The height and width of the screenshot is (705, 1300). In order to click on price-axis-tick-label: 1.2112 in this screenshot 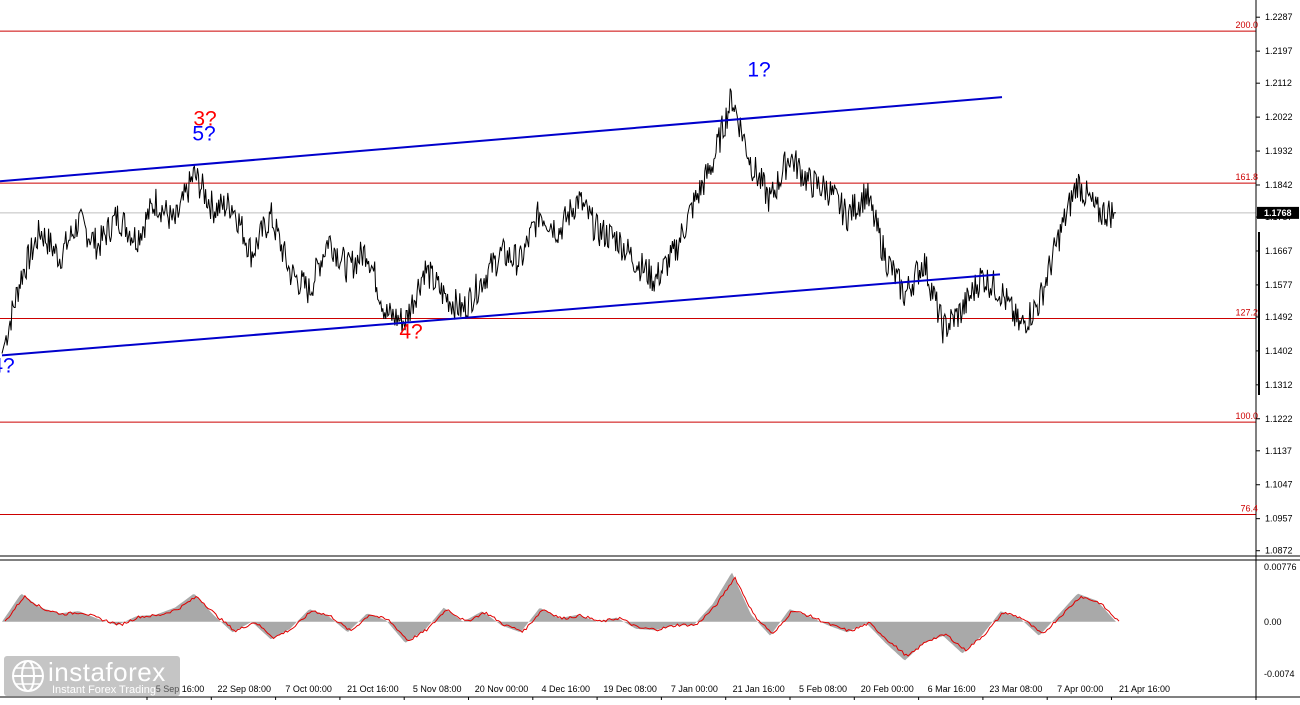, I will do `click(1278, 83)`.